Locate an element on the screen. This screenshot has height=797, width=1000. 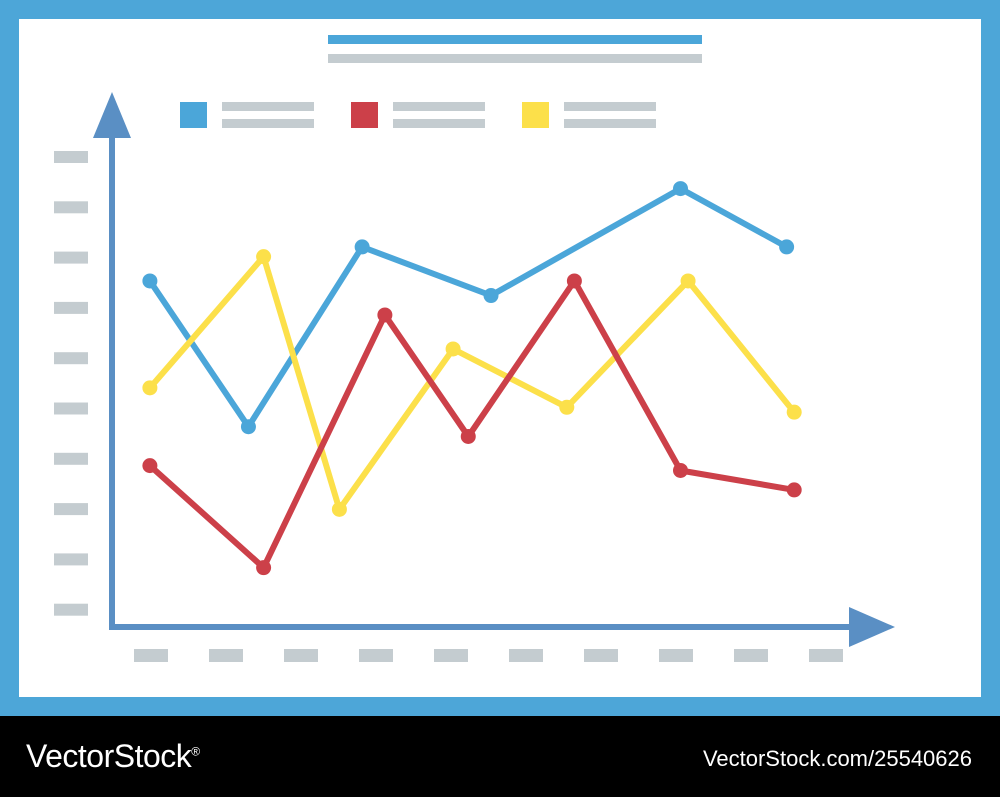
x-tick-labels is located at coordinates (488, 655).